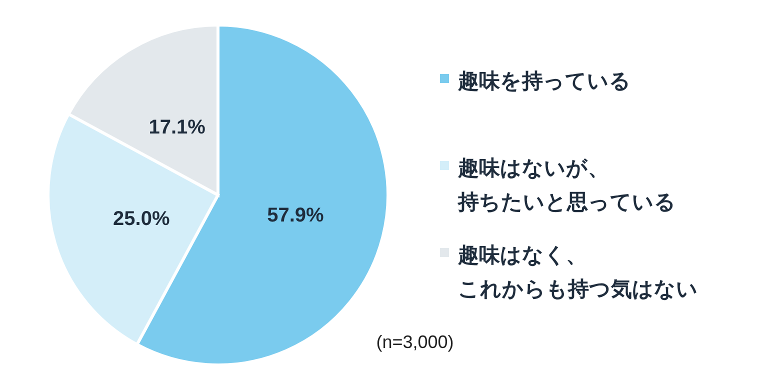 This screenshot has width=768, height=384. What do you see at coordinates (544, 81) in the screenshot?
I see `legend-label: 趣味を持っている` at bounding box center [544, 81].